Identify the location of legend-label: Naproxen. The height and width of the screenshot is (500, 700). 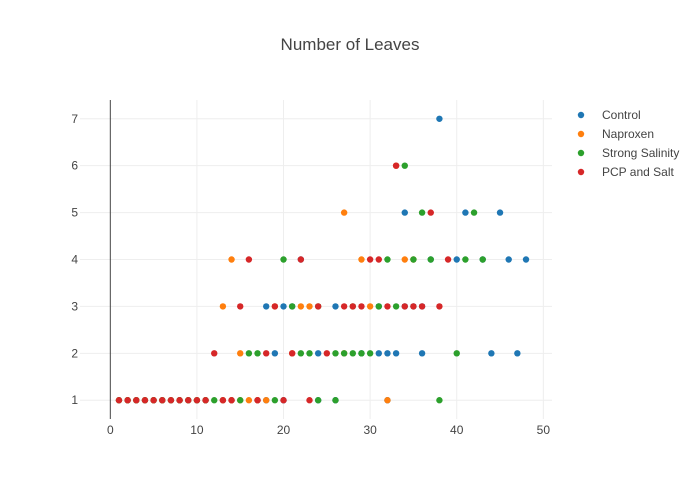
(628, 134).